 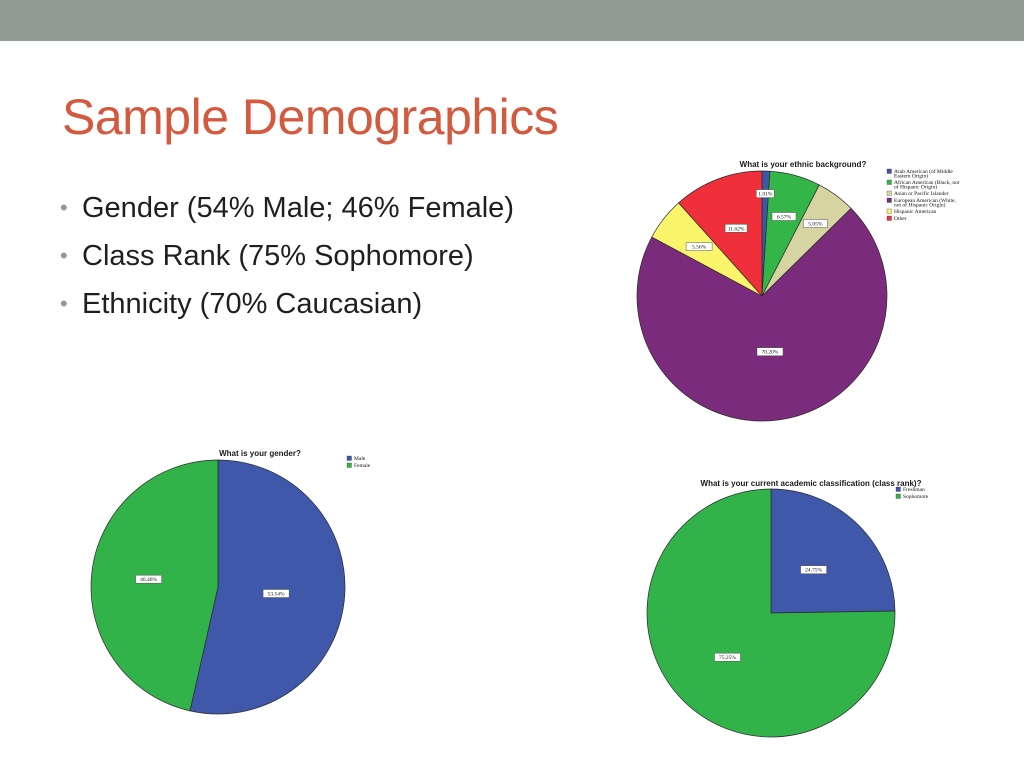 I want to click on legend-item: Other, so click(x=896, y=218).